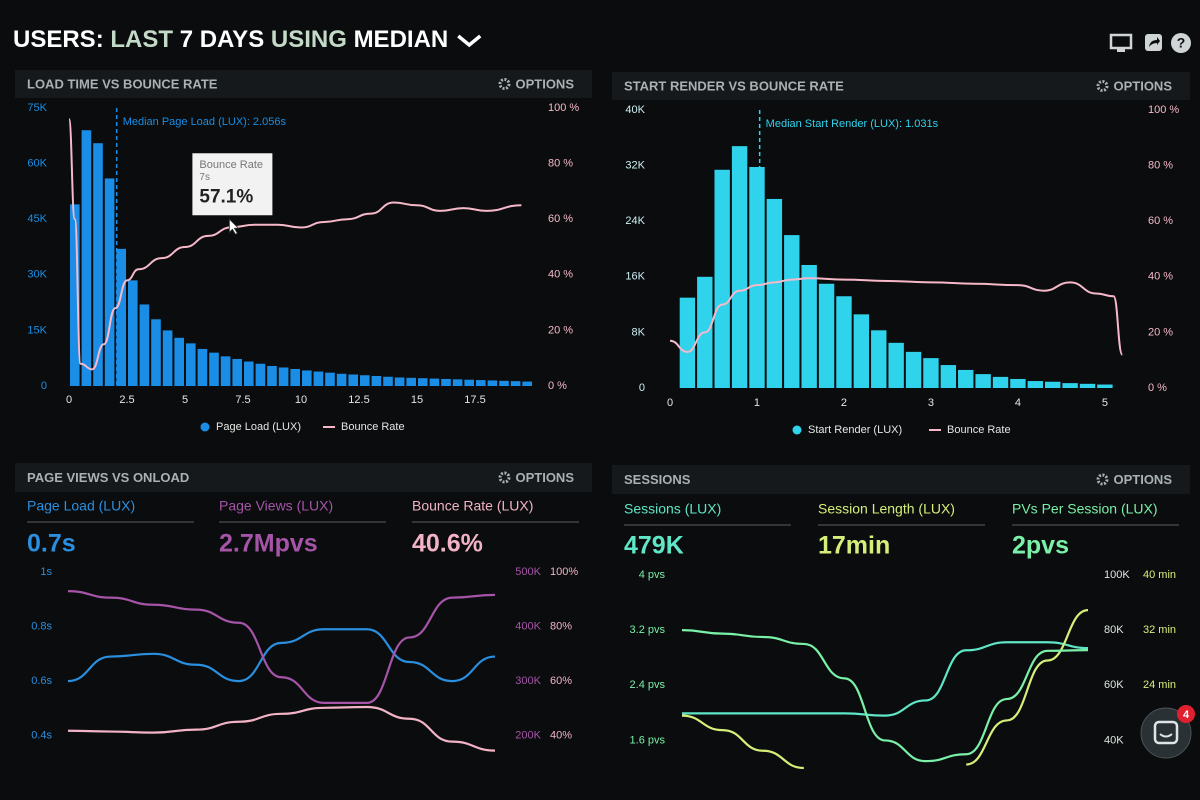  What do you see at coordinates (1040, 546) in the screenshot?
I see `metric-value: 2pvs` at bounding box center [1040, 546].